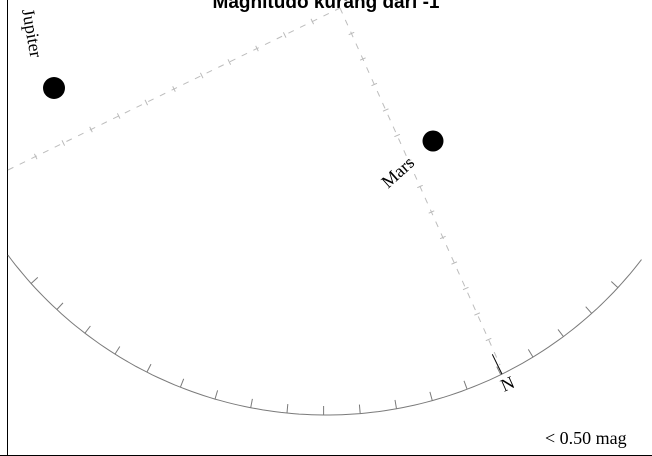 This screenshot has height=456, width=652. What do you see at coordinates (586, 438) in the screenshot?
I see `magnitude-legend: < 0.50 mag` at bounding box center [586, 438].